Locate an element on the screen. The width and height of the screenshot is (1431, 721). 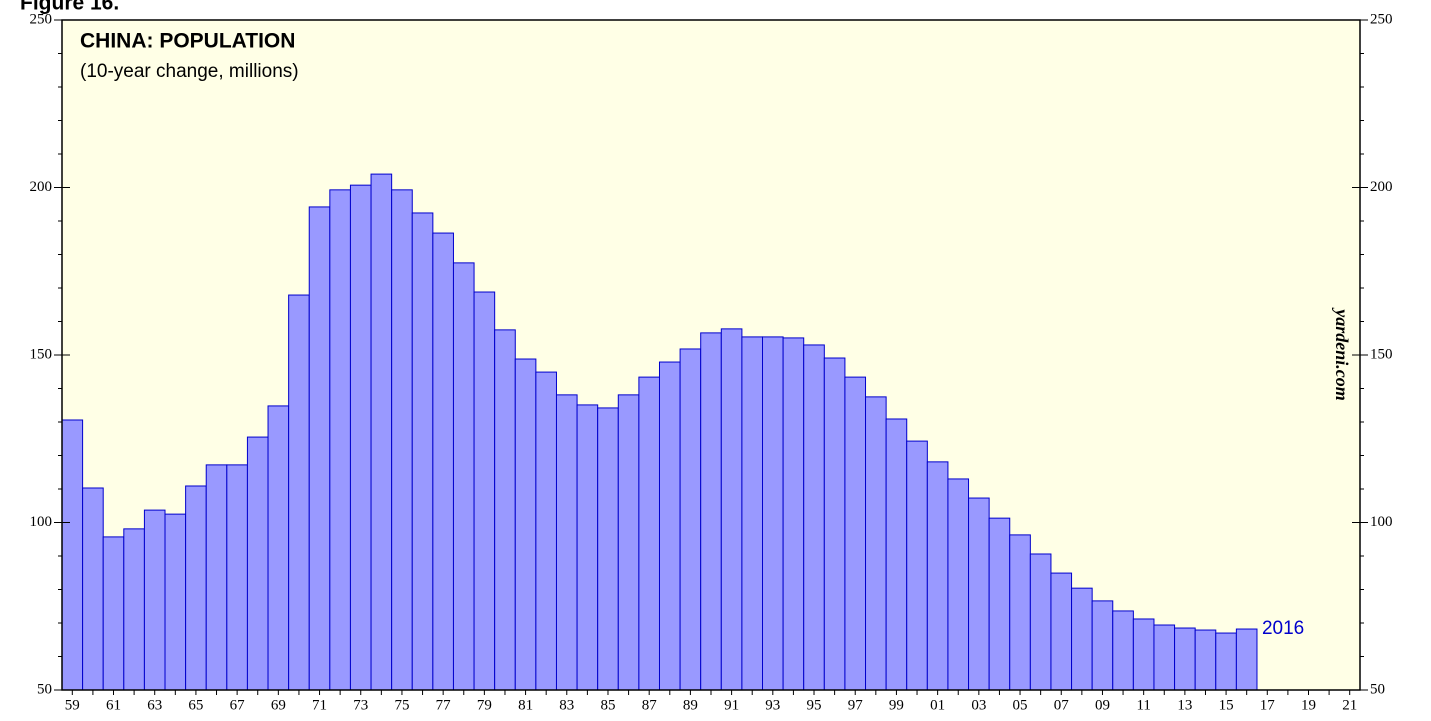
figure-label: Figure 16. is located at coordinates (69, 7).